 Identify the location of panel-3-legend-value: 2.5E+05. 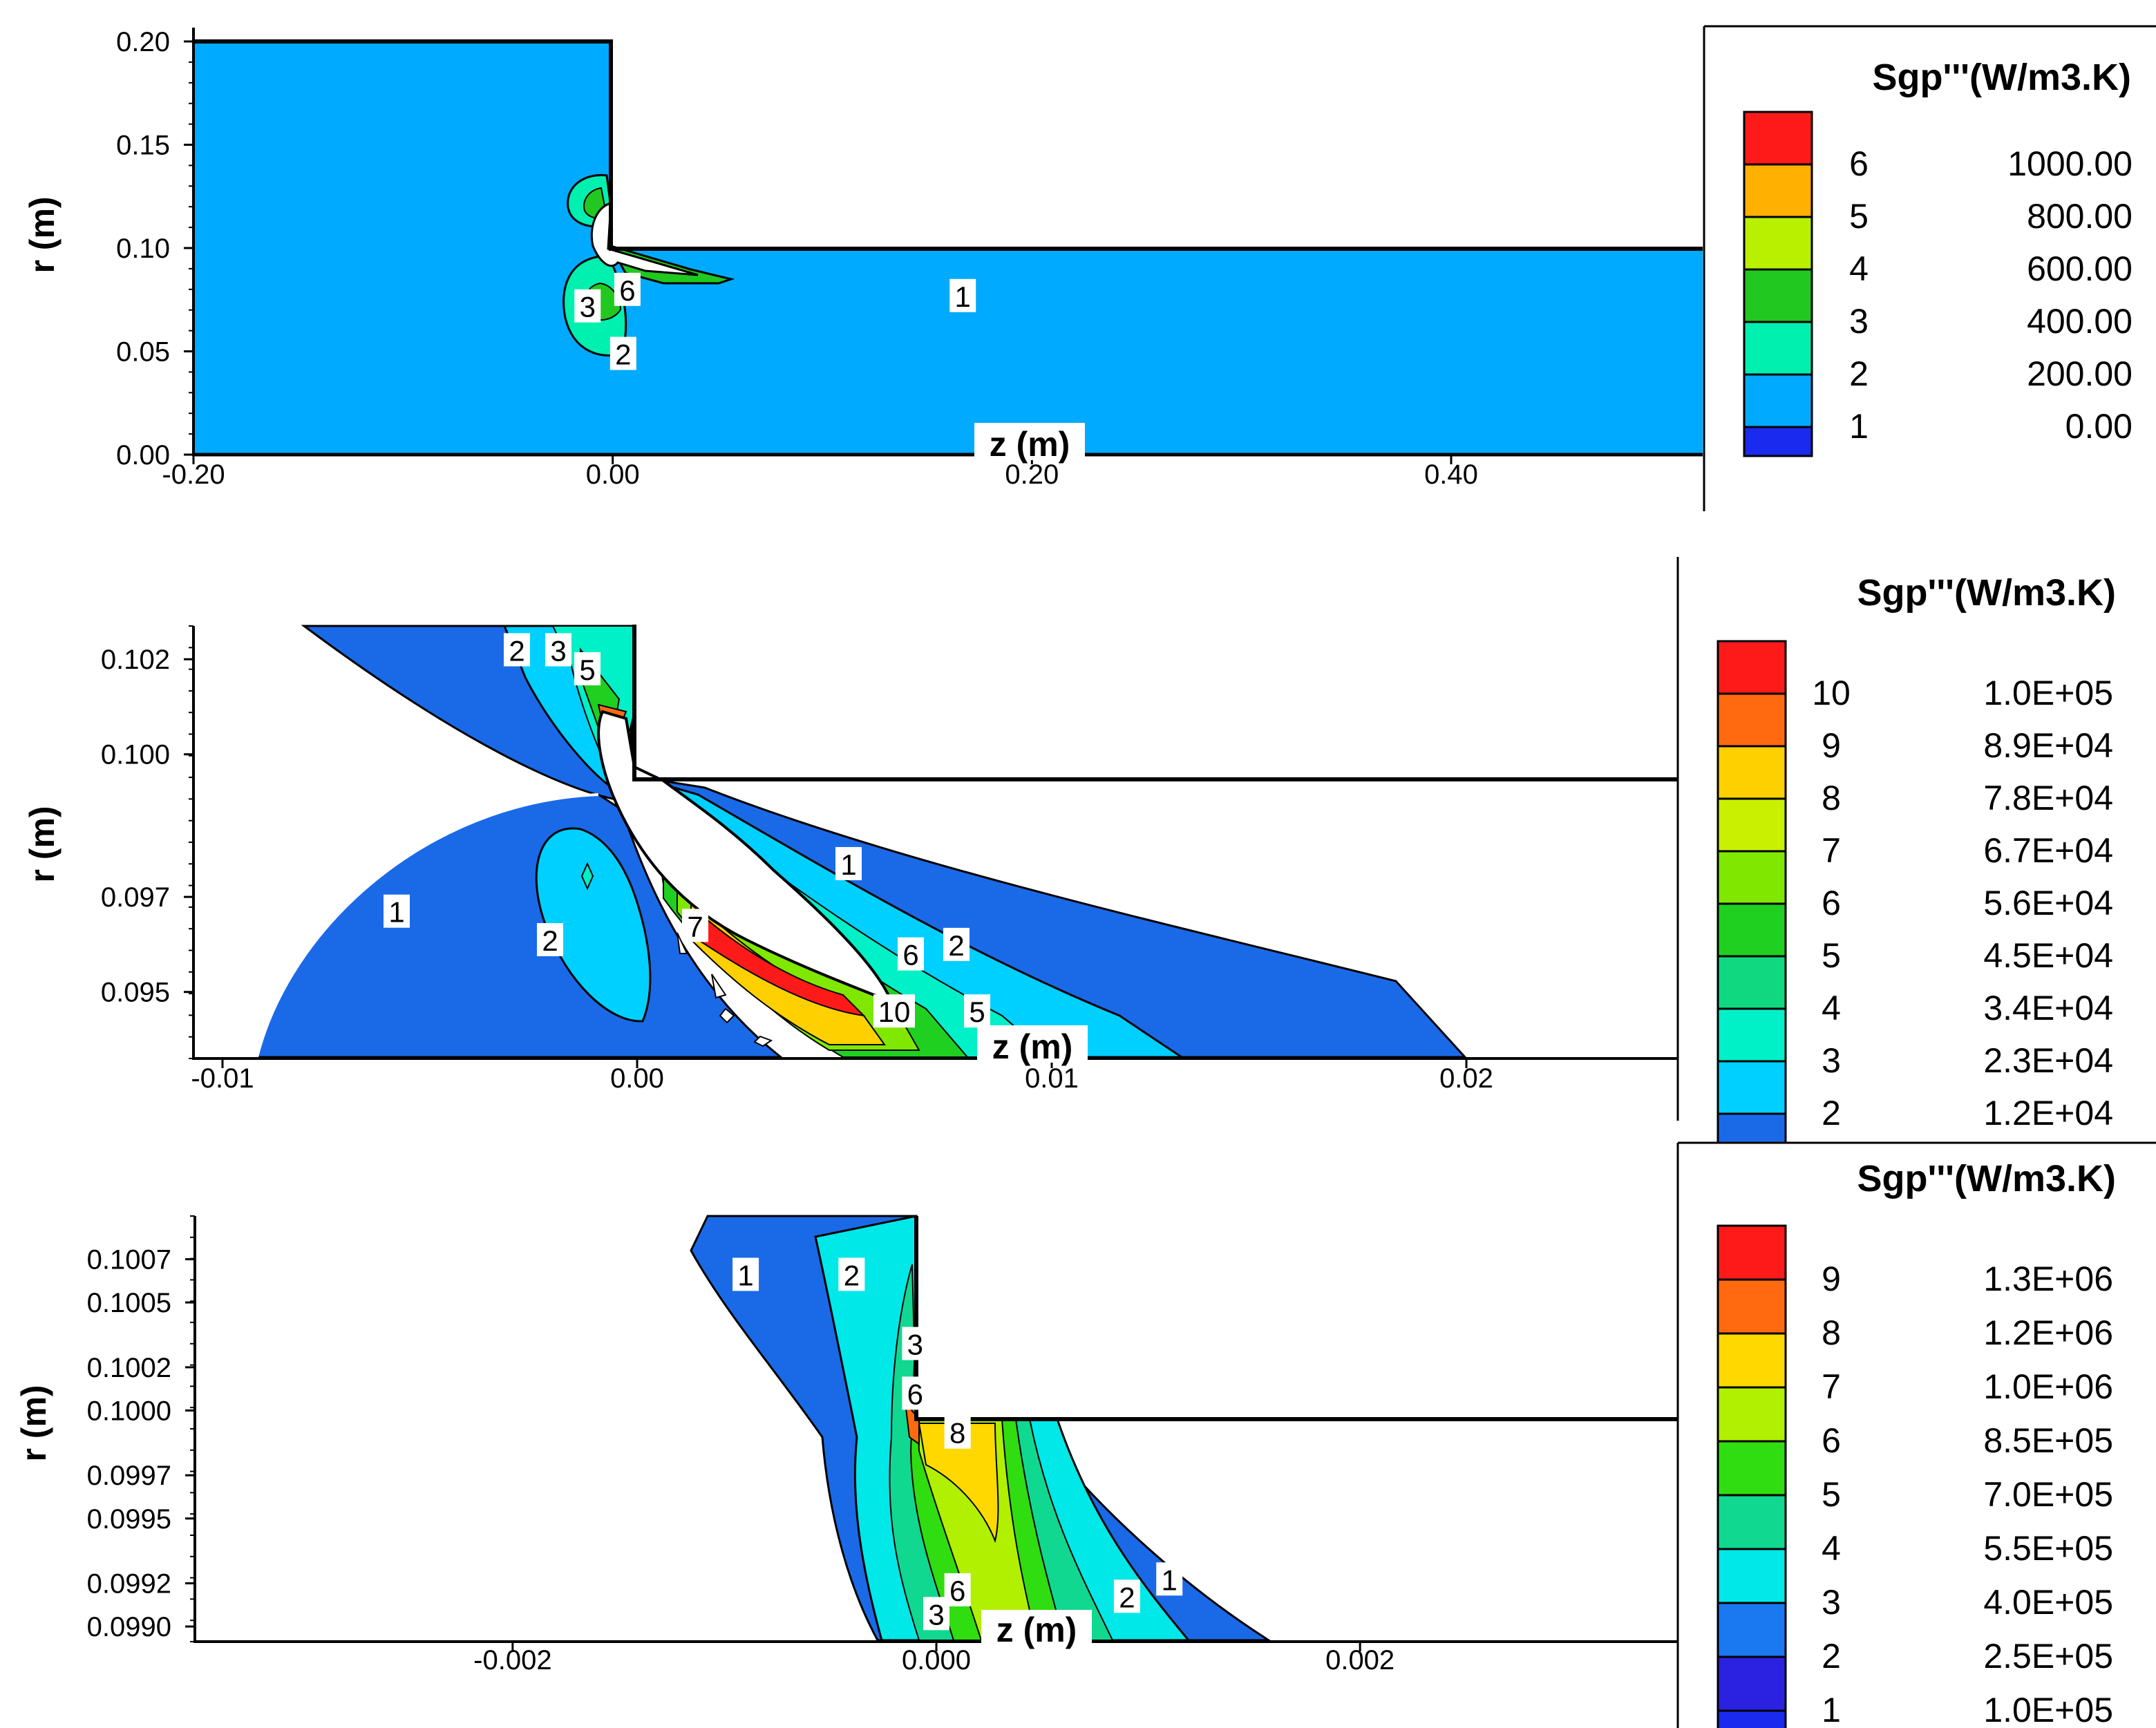
(2048, 1656).